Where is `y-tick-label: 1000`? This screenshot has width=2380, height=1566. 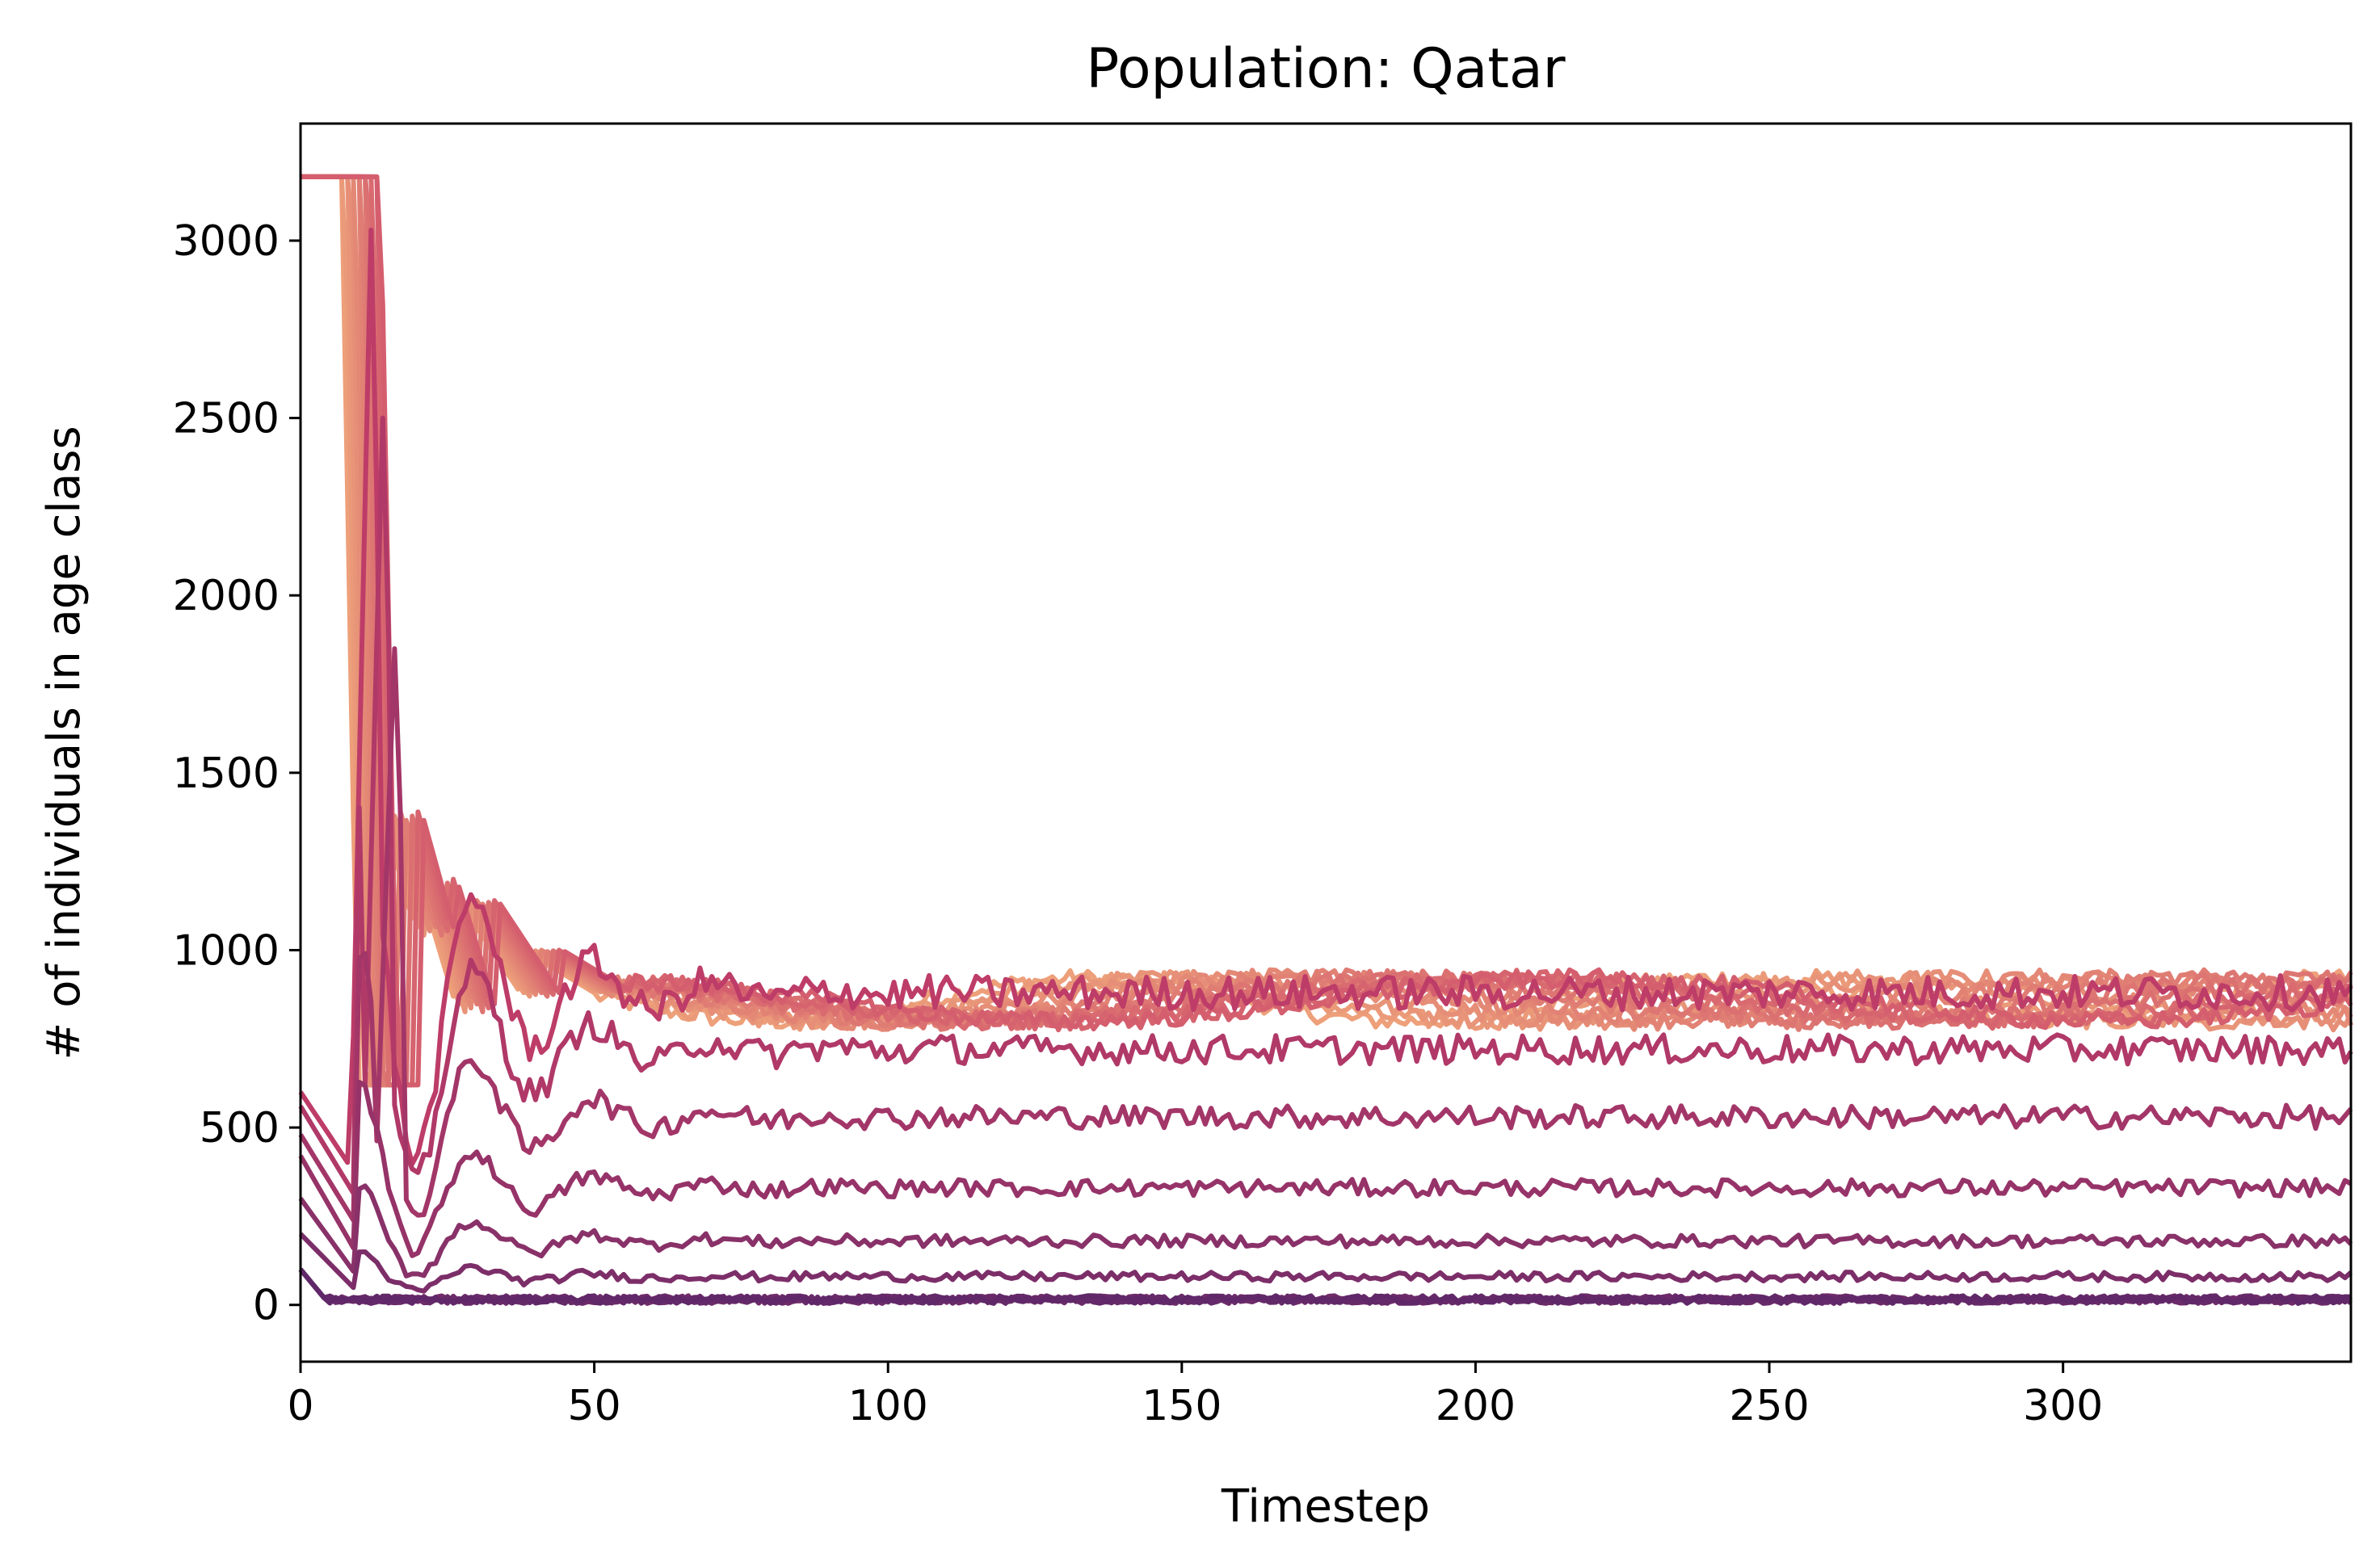 y-tick-label: 1000 is located at coordinates (227, 951).